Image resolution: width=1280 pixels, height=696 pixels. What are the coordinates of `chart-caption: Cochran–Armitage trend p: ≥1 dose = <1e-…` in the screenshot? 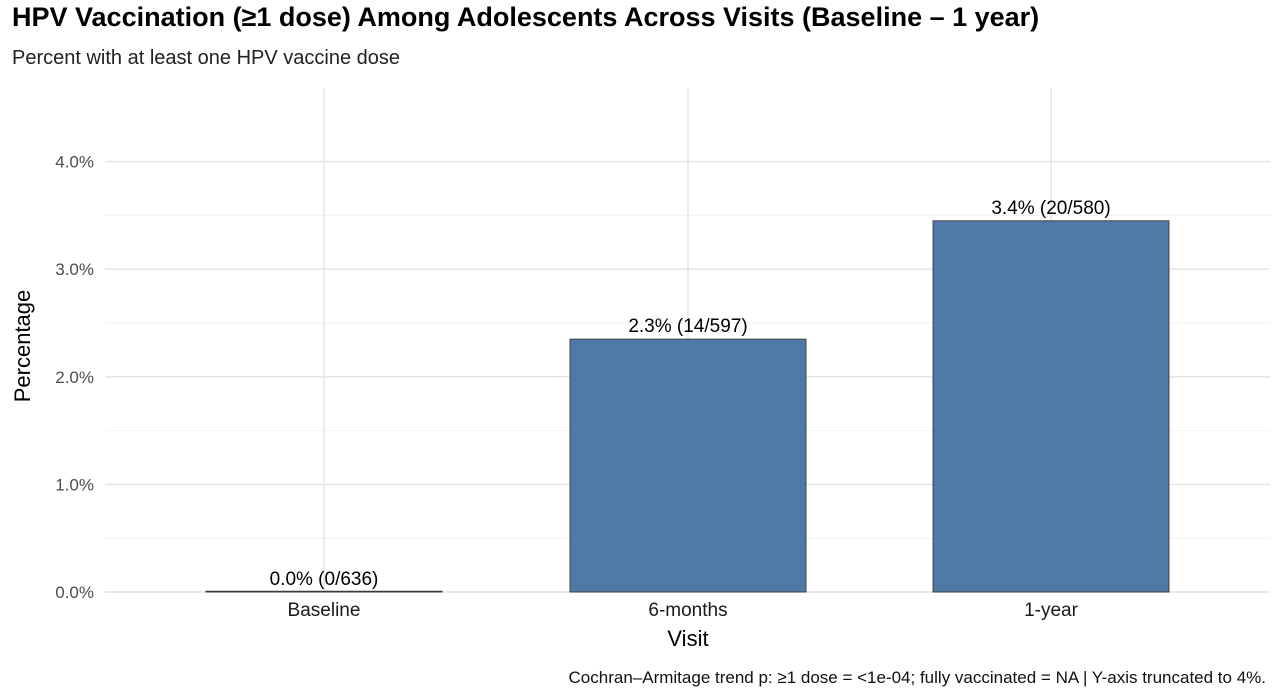 It's located at (917, 677).